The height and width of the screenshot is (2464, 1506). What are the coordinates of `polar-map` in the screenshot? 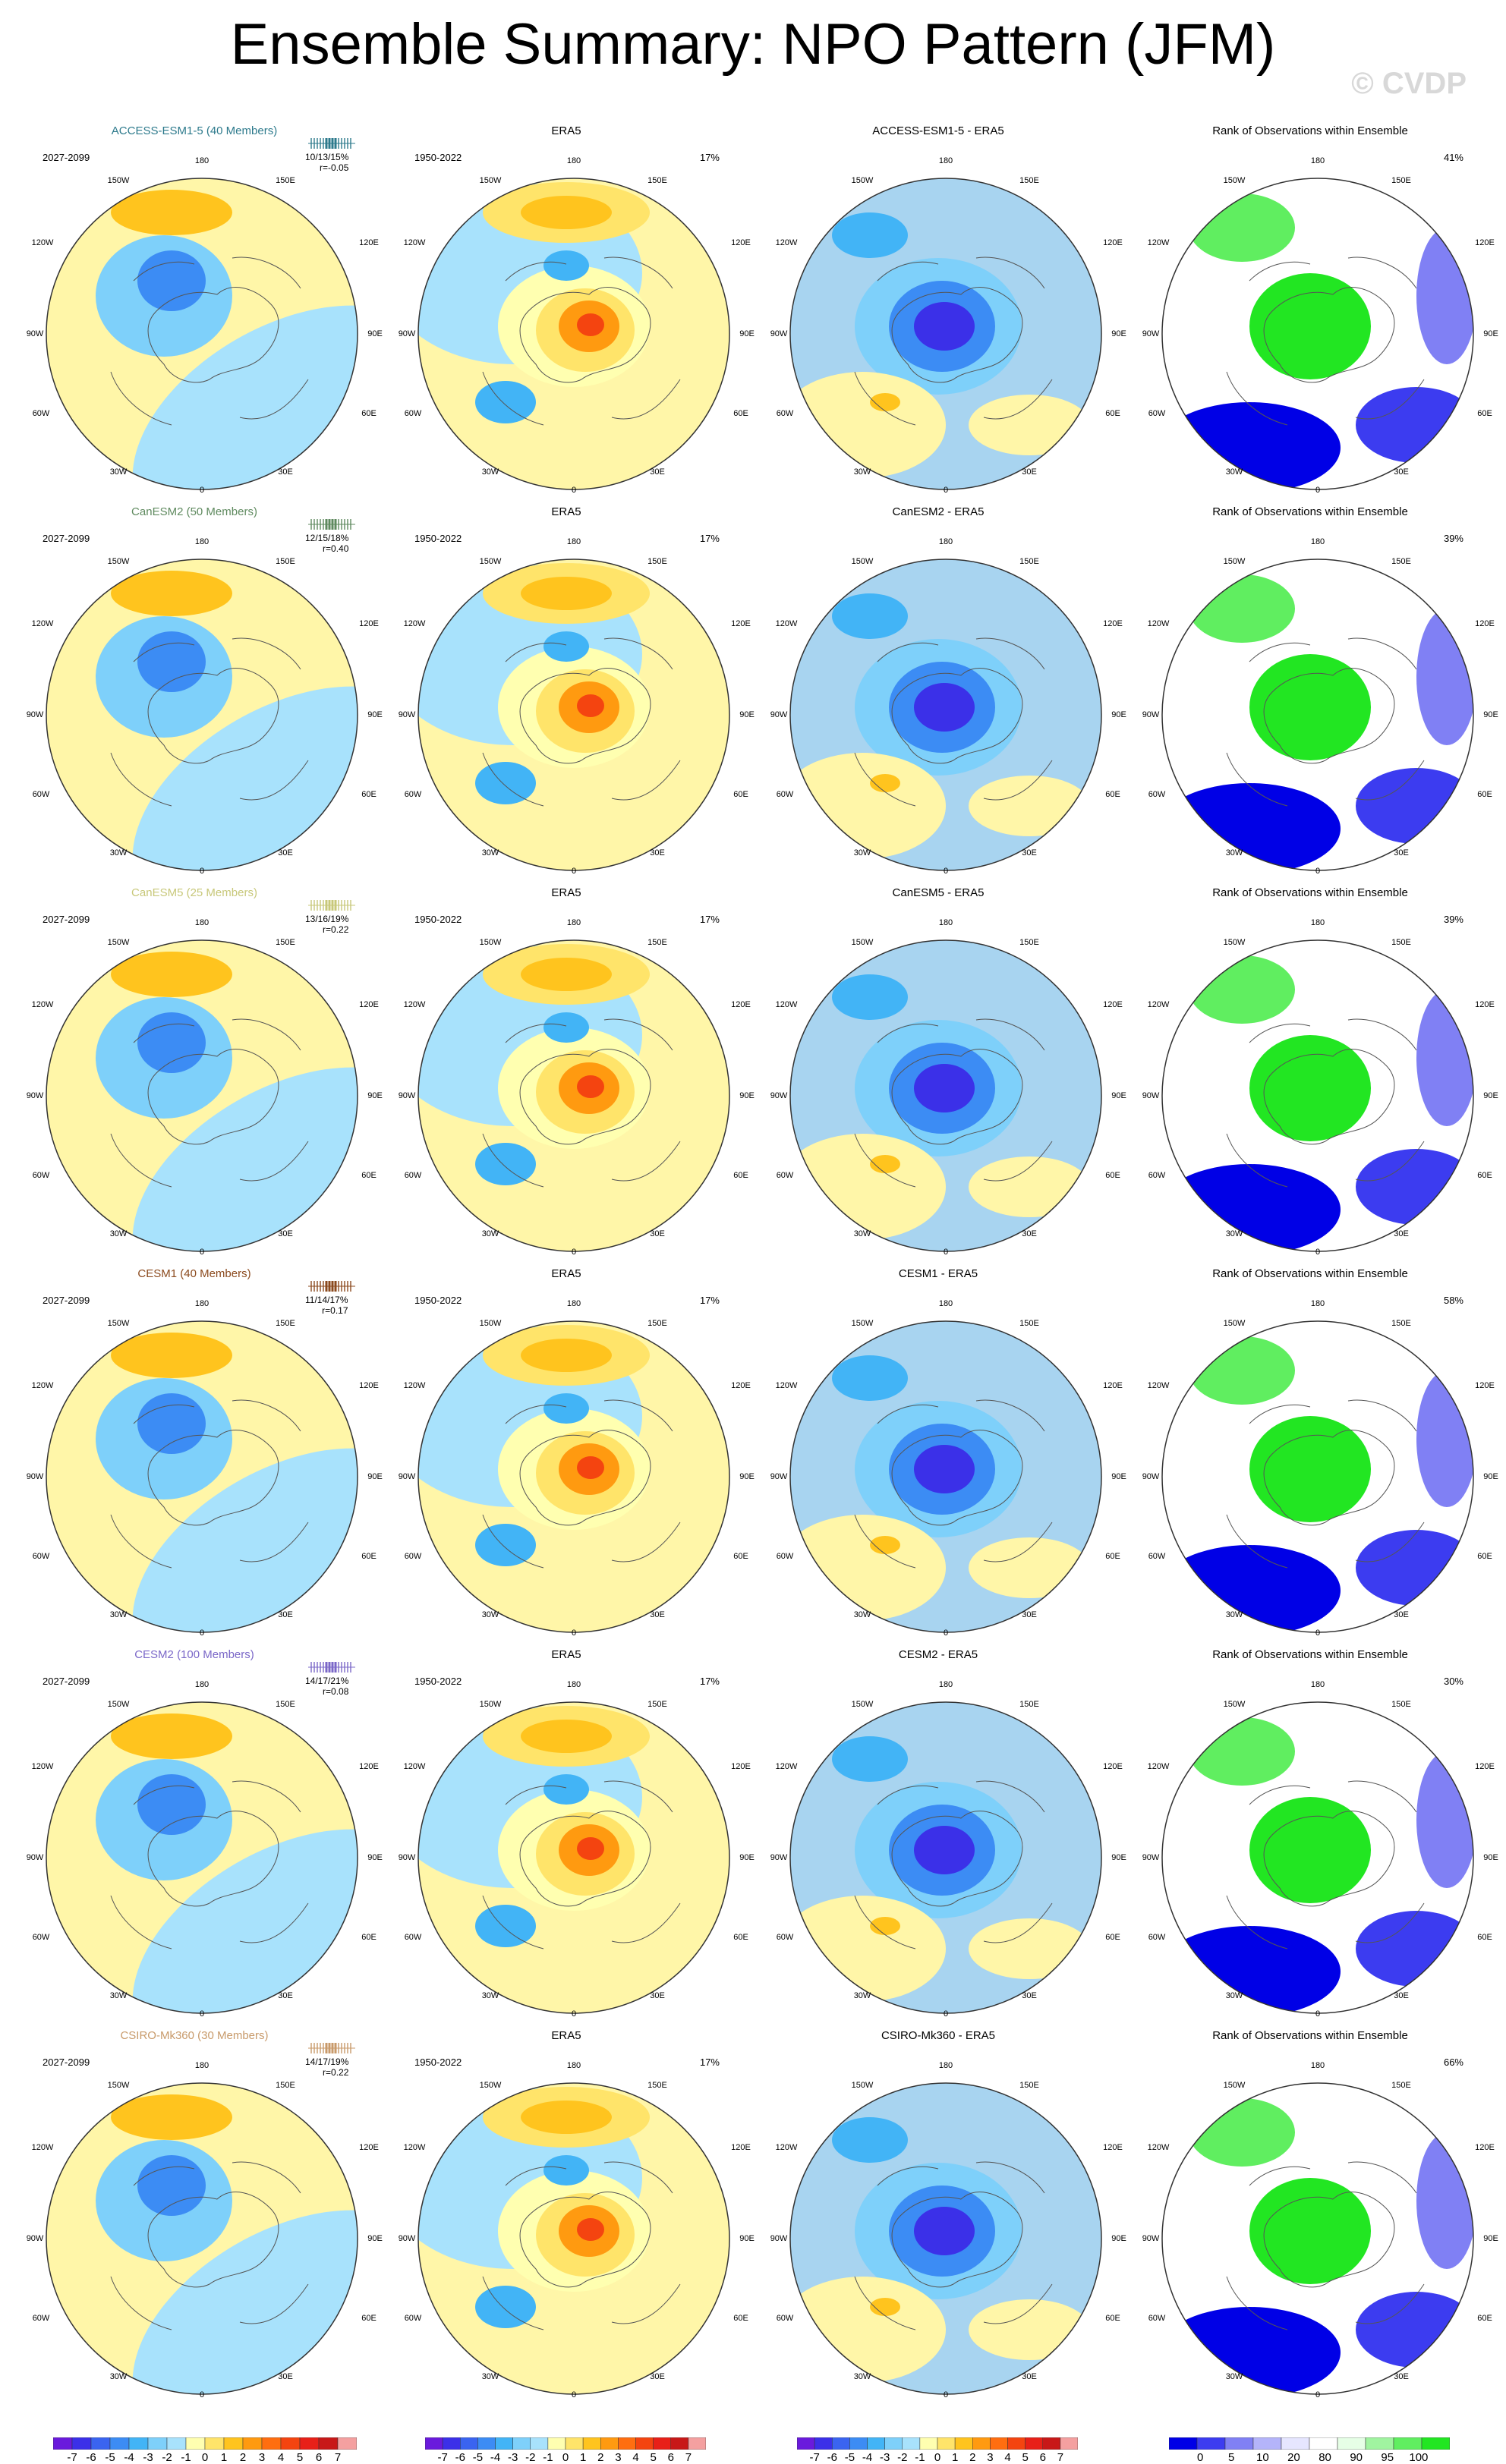 It's located at (1317, 1858).